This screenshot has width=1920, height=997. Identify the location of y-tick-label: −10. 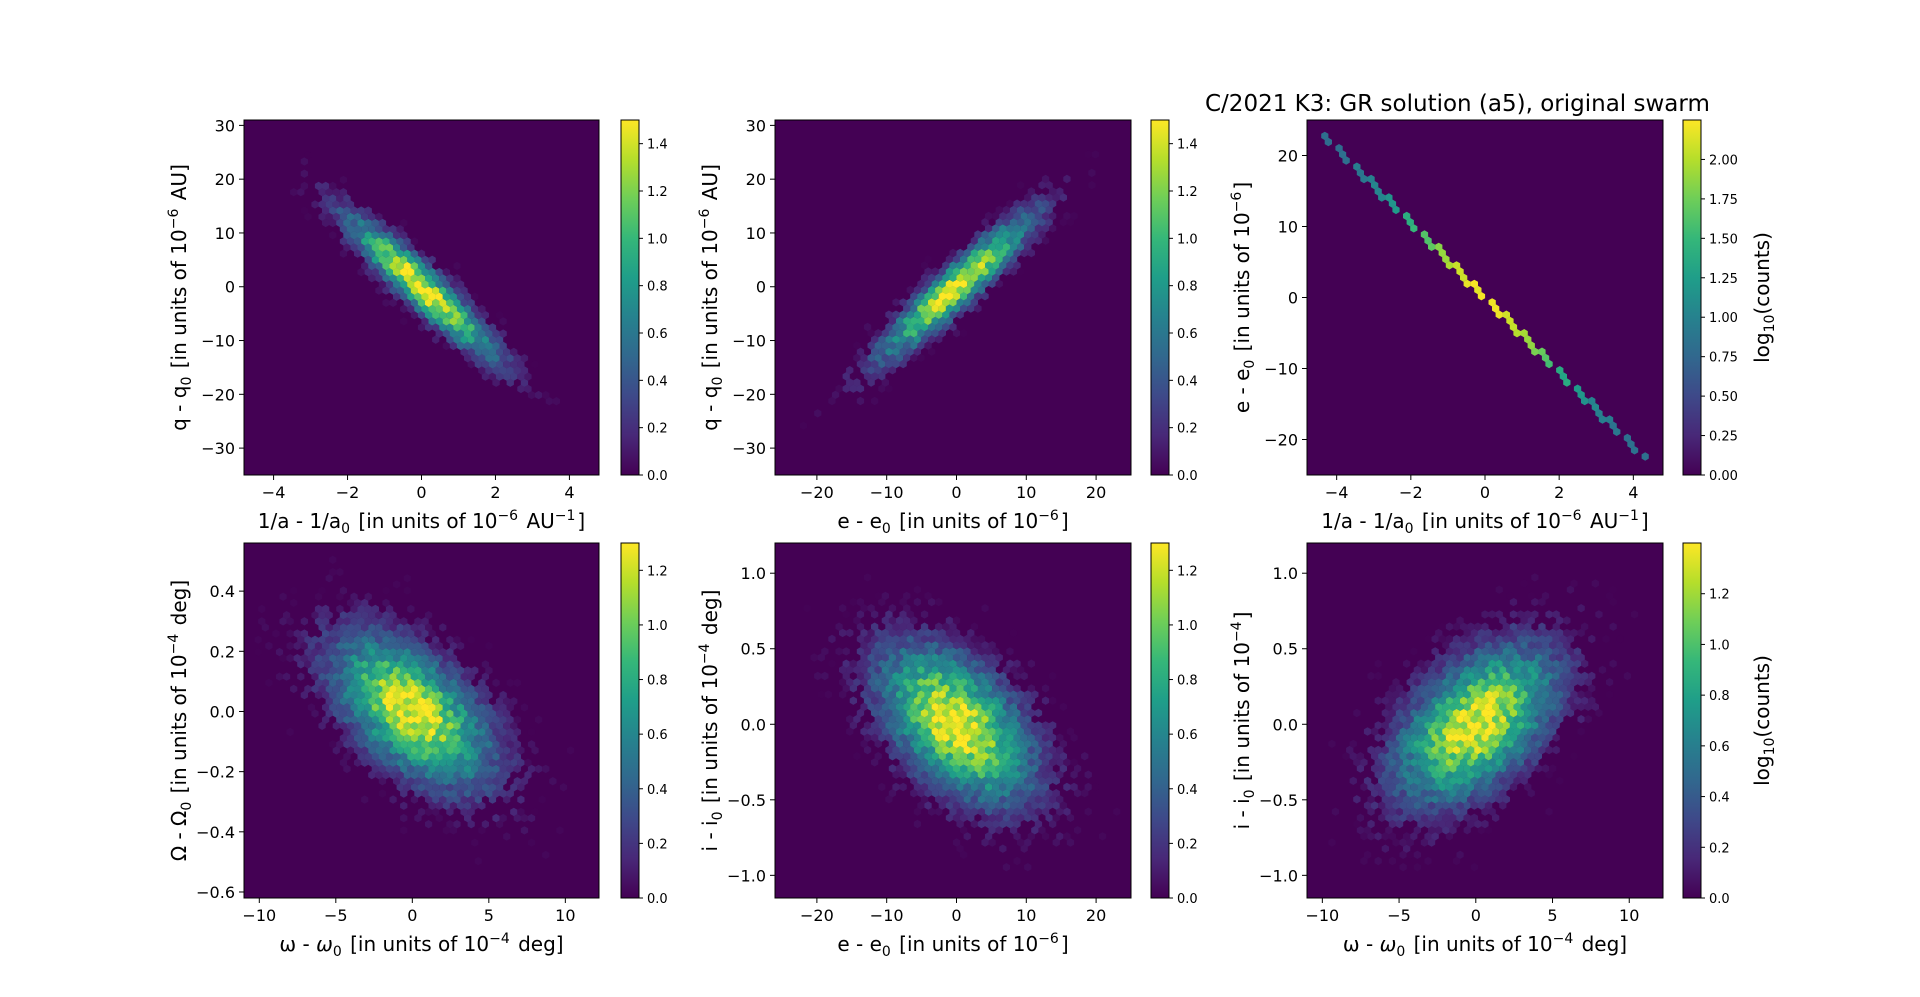
(1281, 369).